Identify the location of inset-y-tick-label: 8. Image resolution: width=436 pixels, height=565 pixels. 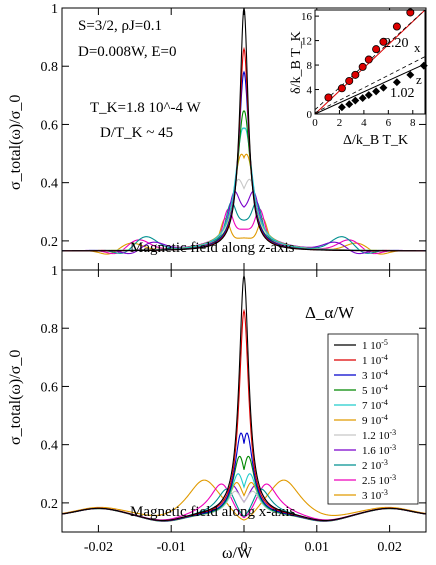
(310, 66).